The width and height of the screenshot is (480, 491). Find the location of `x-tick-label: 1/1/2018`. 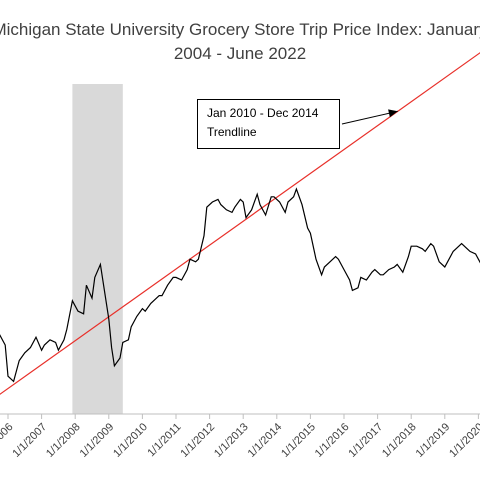

x-tick-label: 1/1/2018 is located at coordinates (399, 440).